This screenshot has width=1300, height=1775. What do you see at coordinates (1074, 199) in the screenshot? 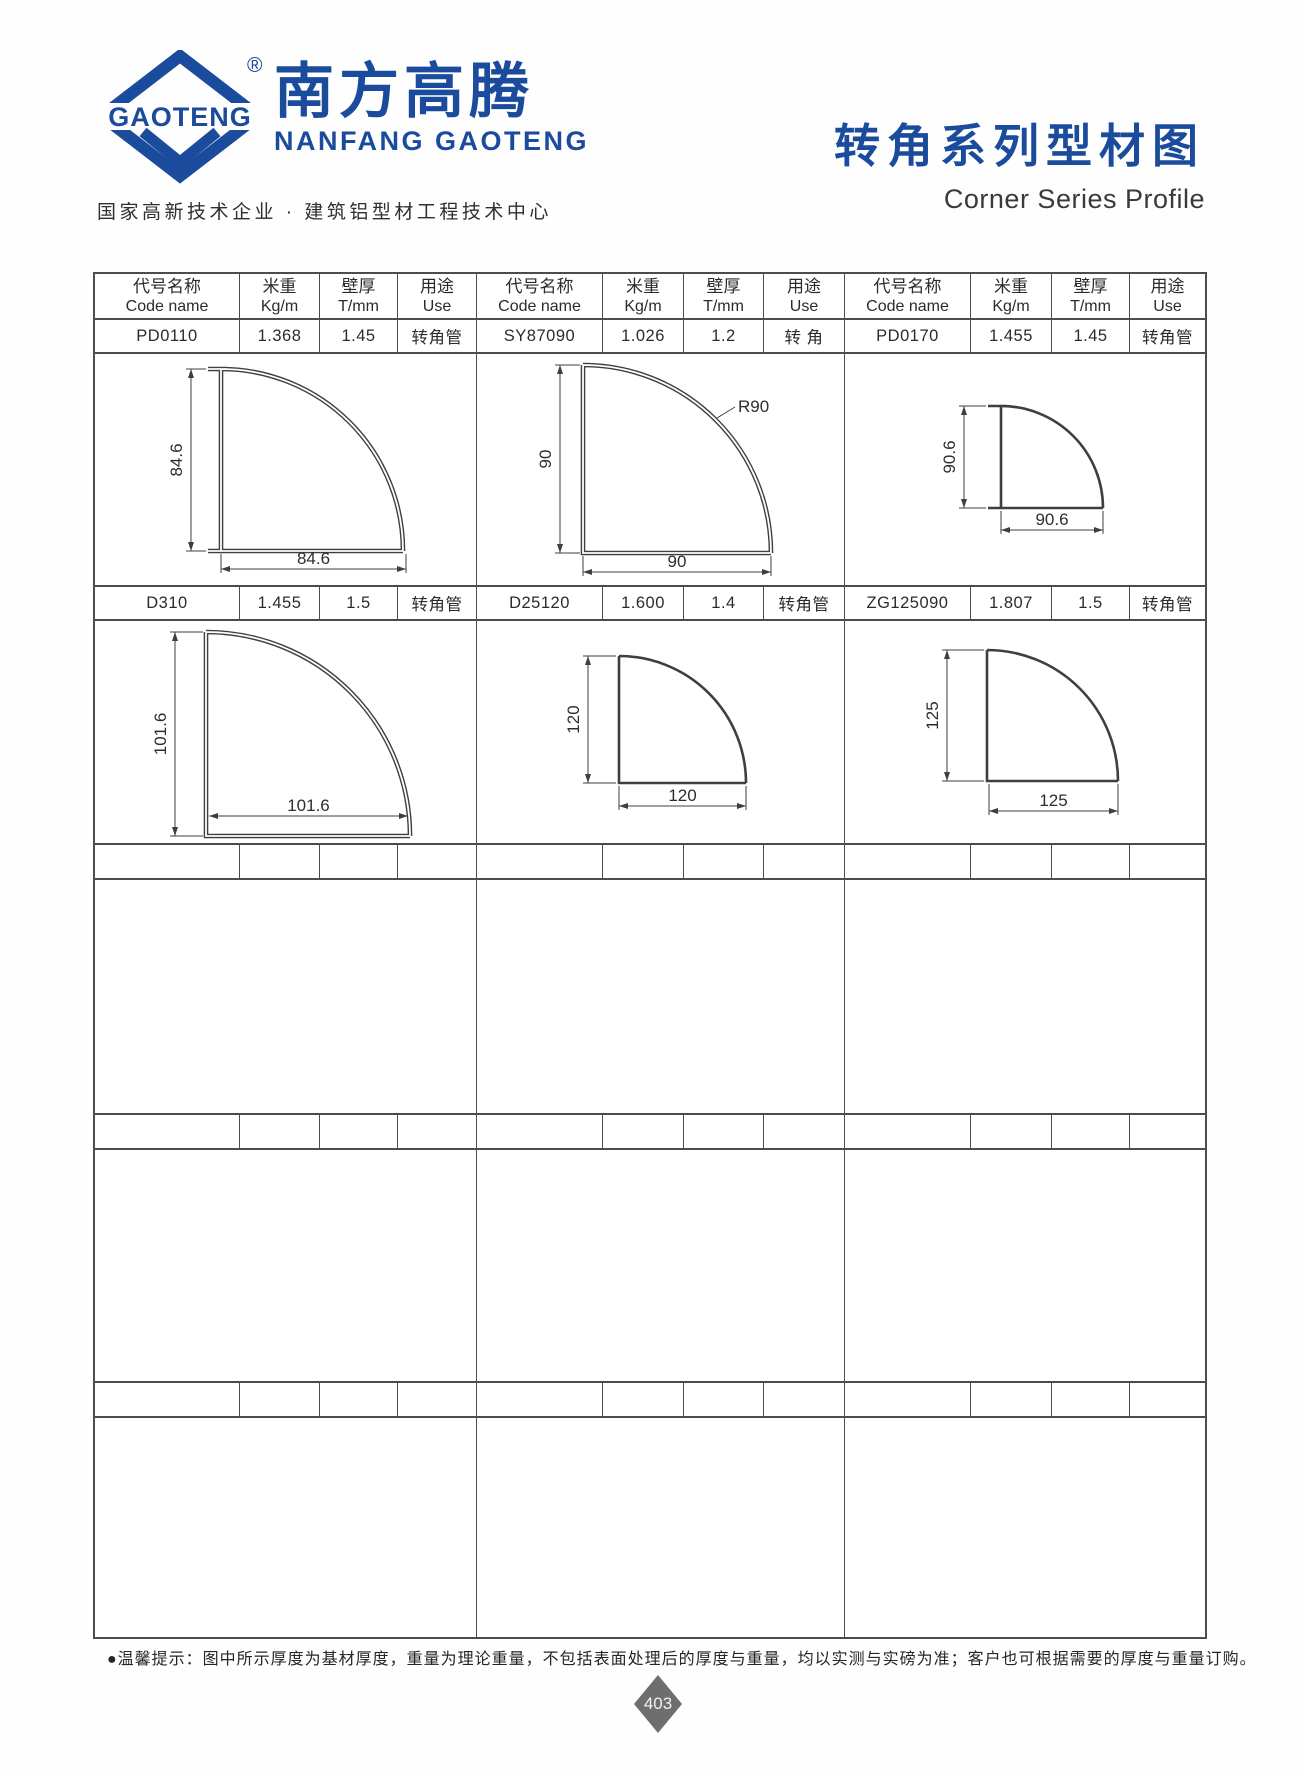
I see `page-title-en: Corner Series Profile` at bounding box center [1074, 199].